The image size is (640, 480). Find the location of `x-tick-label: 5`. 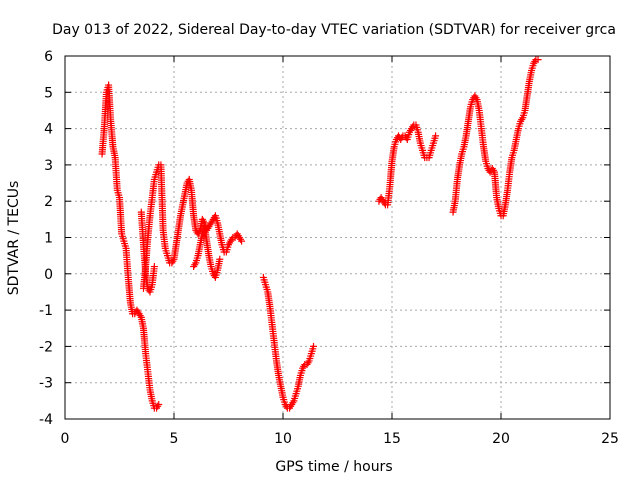

x-tick-label: 5 is located at coordinates (174, 439).